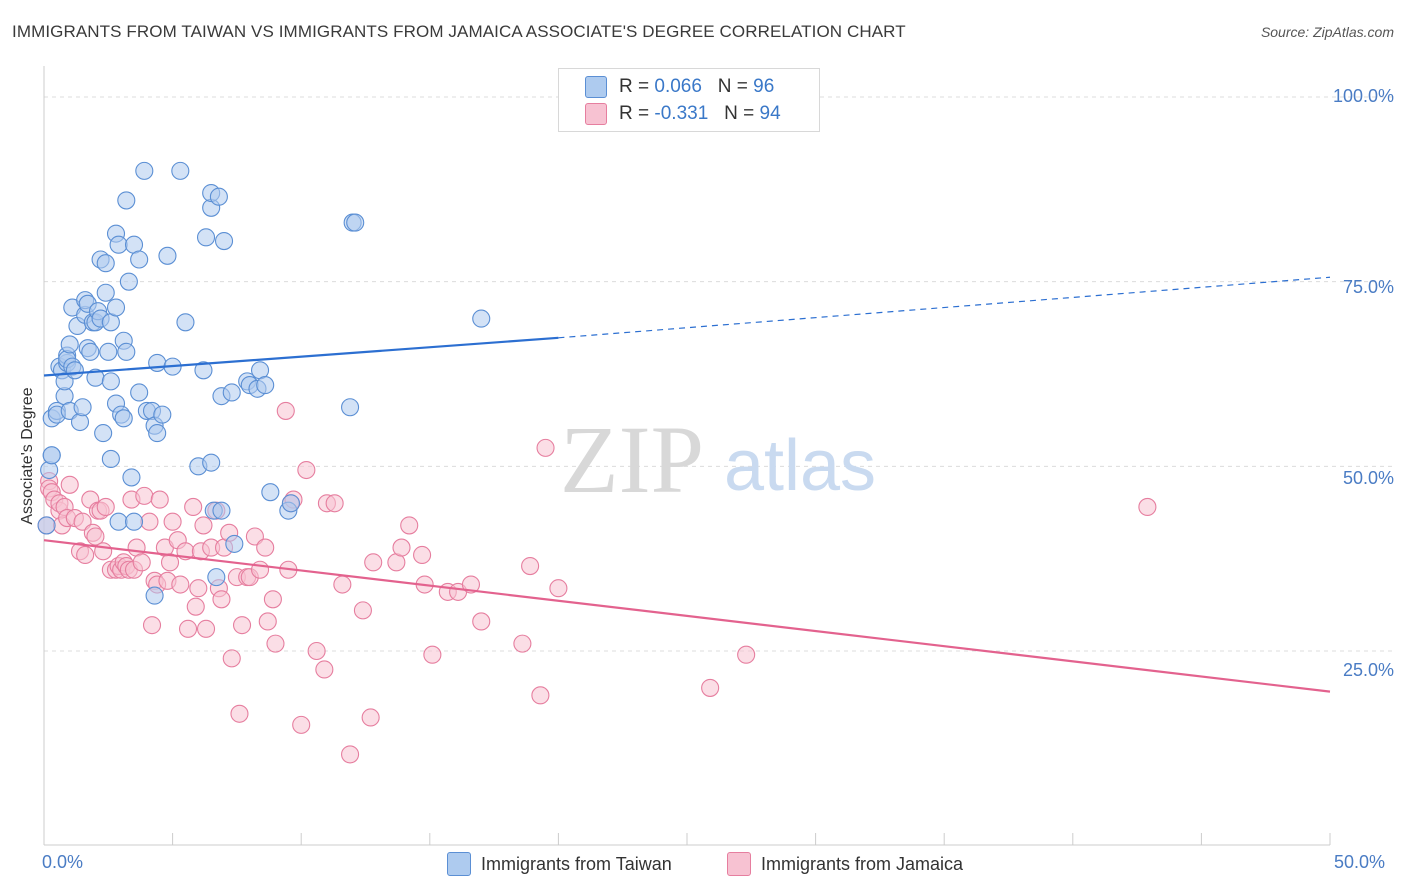  I want to click on source-label: Source: ZipAtlas.com, so click(1327, 32).